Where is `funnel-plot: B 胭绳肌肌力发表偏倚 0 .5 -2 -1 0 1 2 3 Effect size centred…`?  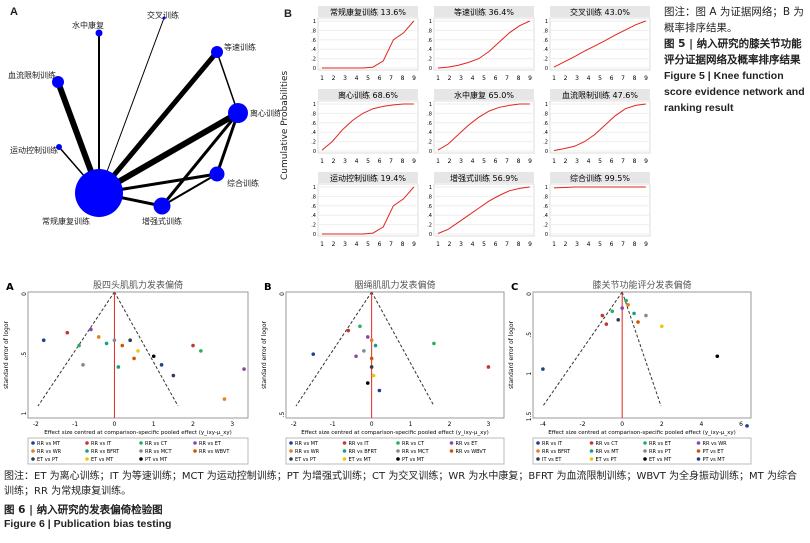
funnel-plot: B 胭绳肌肌力发表偏倚 0 .5 -2 -1 0 1 2 3 Effect size centred… is located at coordinates (383, 372).